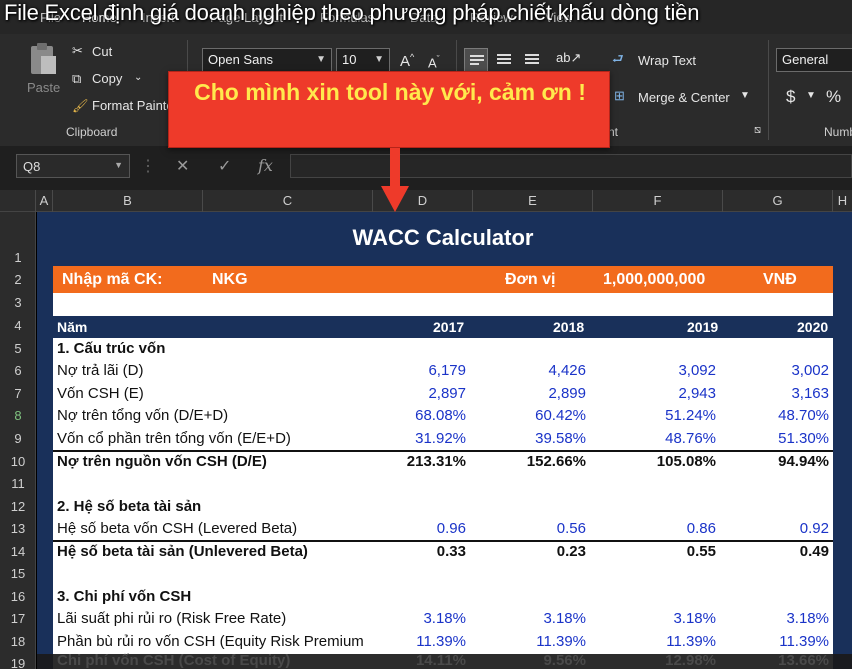  I want to click on row-header: 7, so click(18, 393).